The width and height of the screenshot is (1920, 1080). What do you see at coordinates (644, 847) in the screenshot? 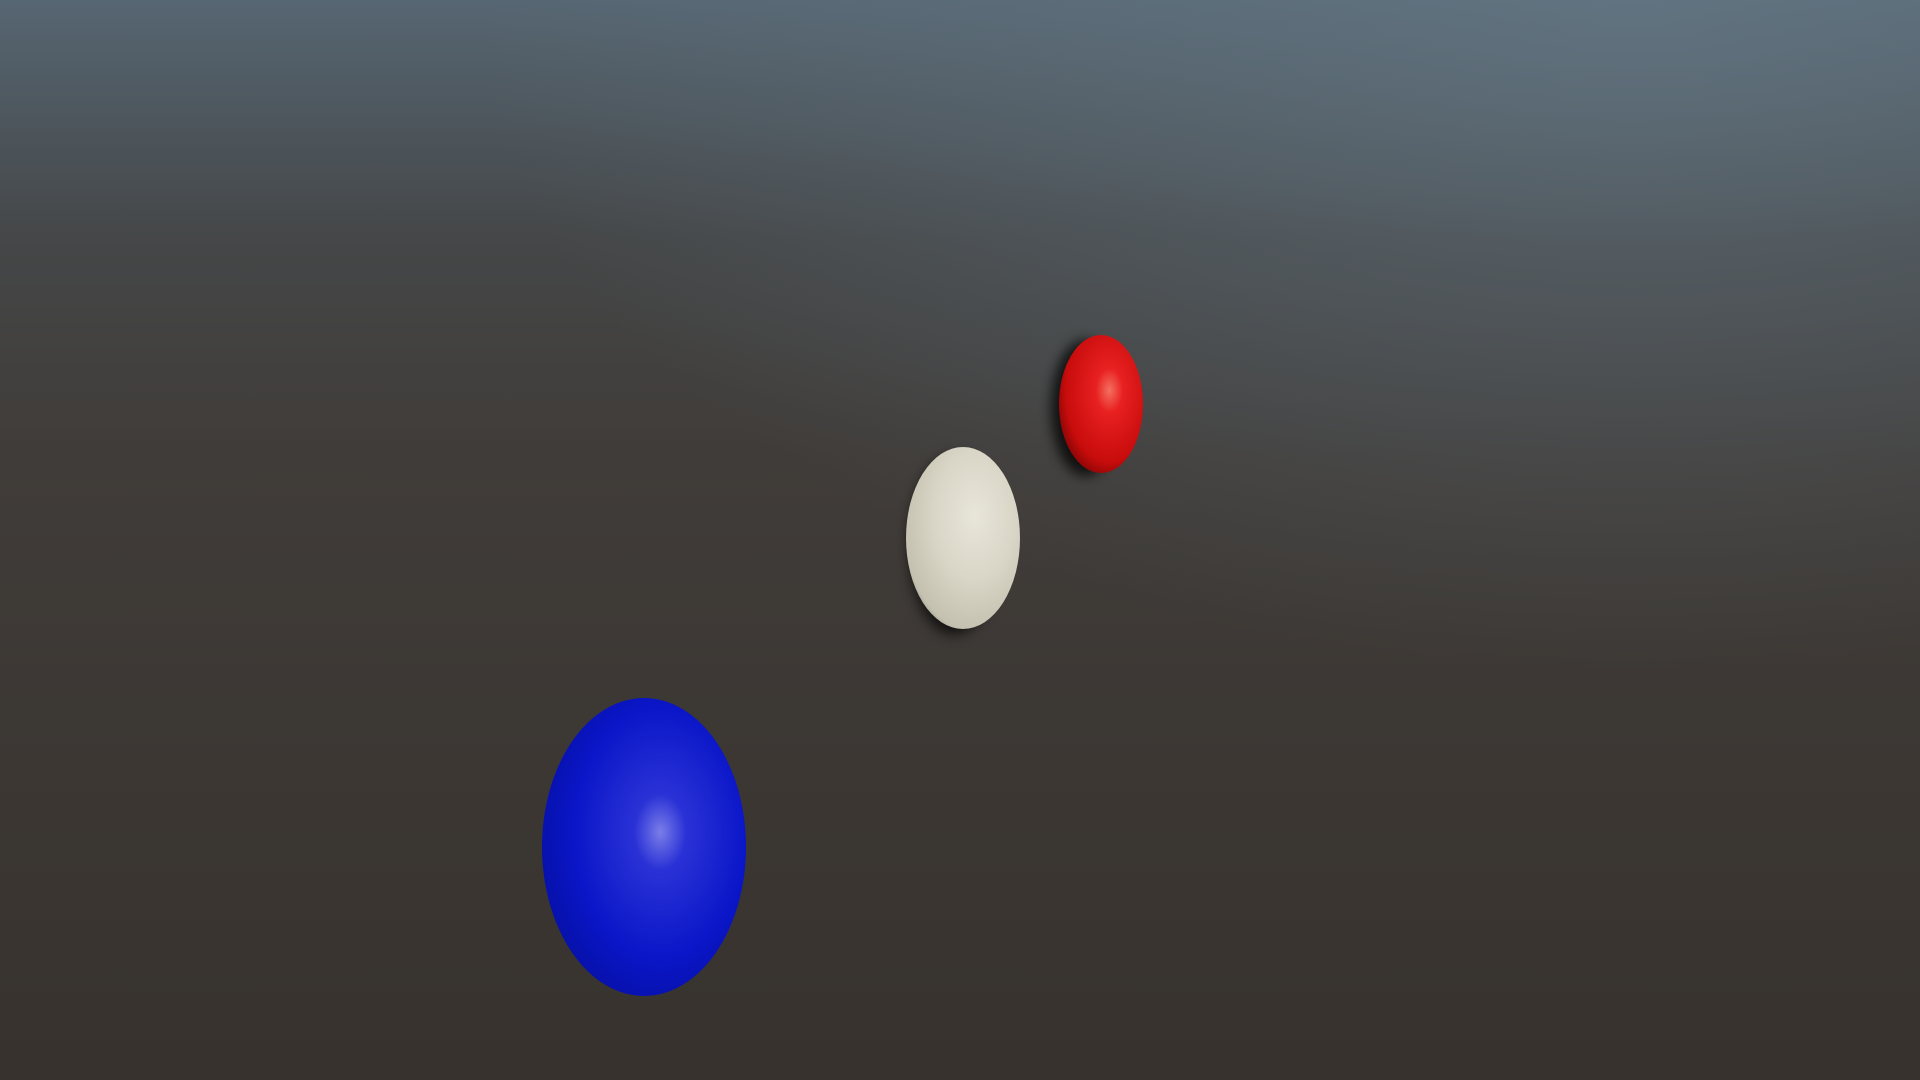
I see `blue-ellipsoid` at bounding box center [644, 847].